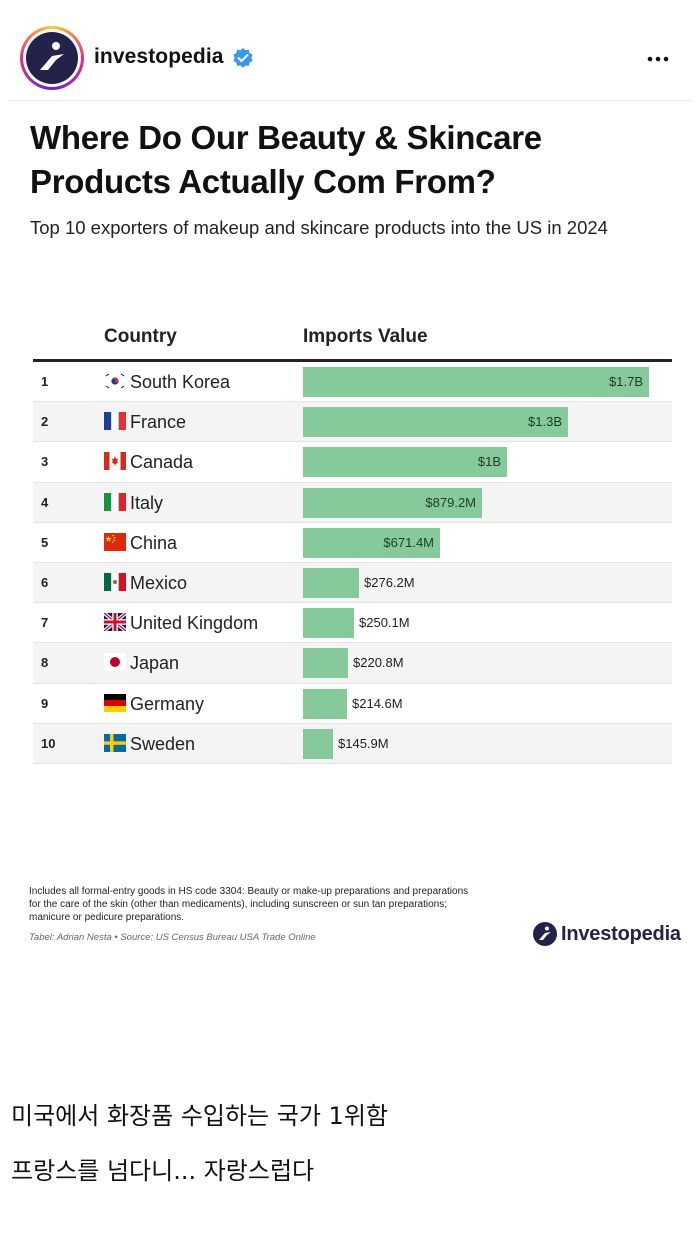  I want to click on table-row: 9 Germany $214.6M, so click(352, 704).